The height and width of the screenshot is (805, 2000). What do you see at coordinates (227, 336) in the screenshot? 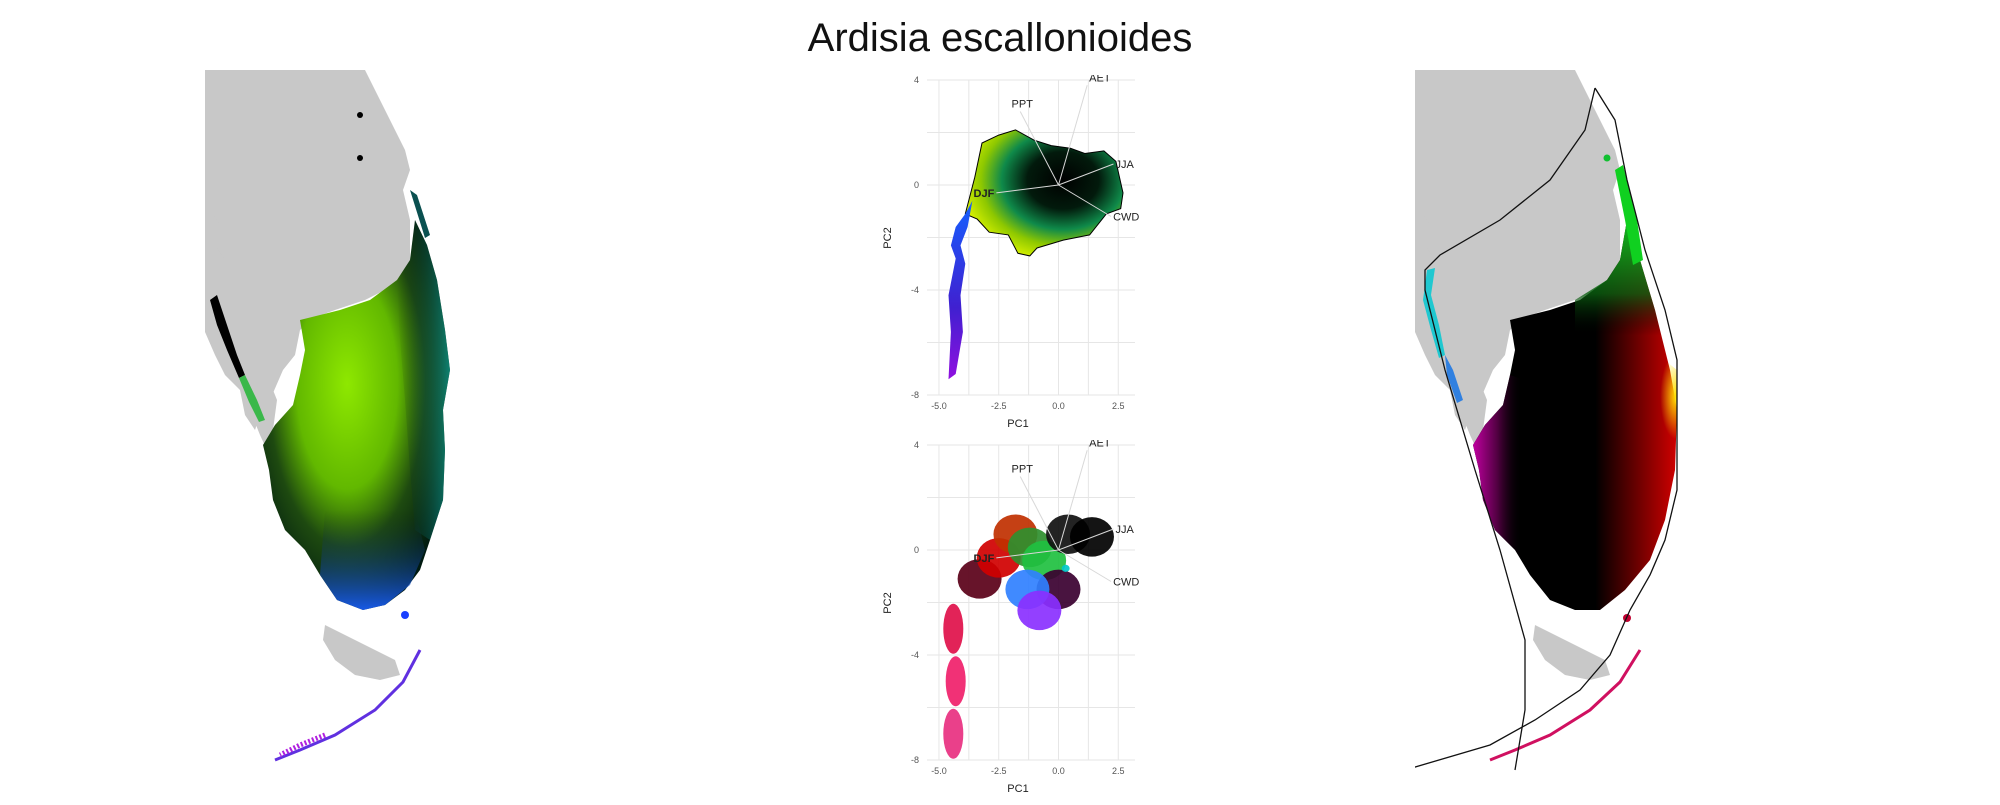
I see `gulf-coast-strip` at bounding box center [227, 336].